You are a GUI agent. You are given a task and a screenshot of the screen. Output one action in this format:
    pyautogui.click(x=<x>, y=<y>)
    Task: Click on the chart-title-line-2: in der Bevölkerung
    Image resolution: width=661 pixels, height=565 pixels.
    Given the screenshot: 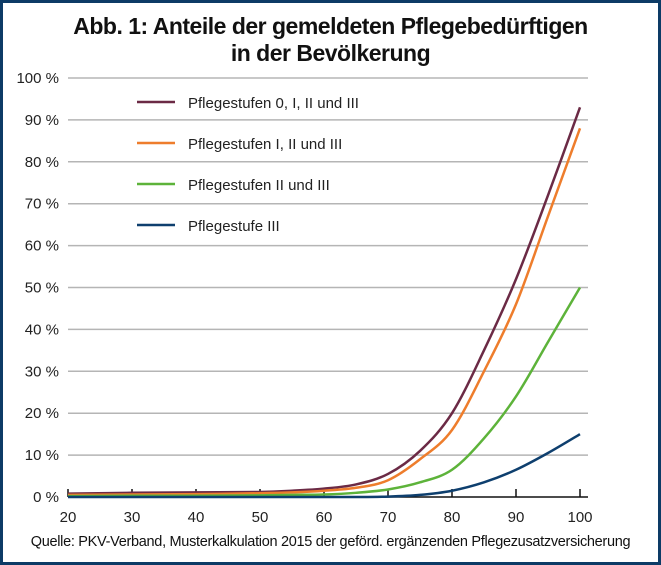 What is the action you would take?
    pyautogui.click(x=330, y=53)
    